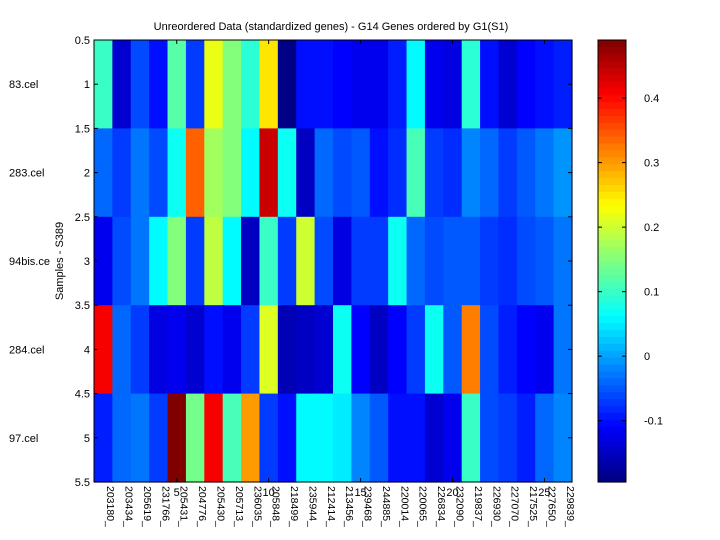 The height and width of the screenshot is (540, 720). I want to click on y-tick-label: 4.5, so click(82, 395).